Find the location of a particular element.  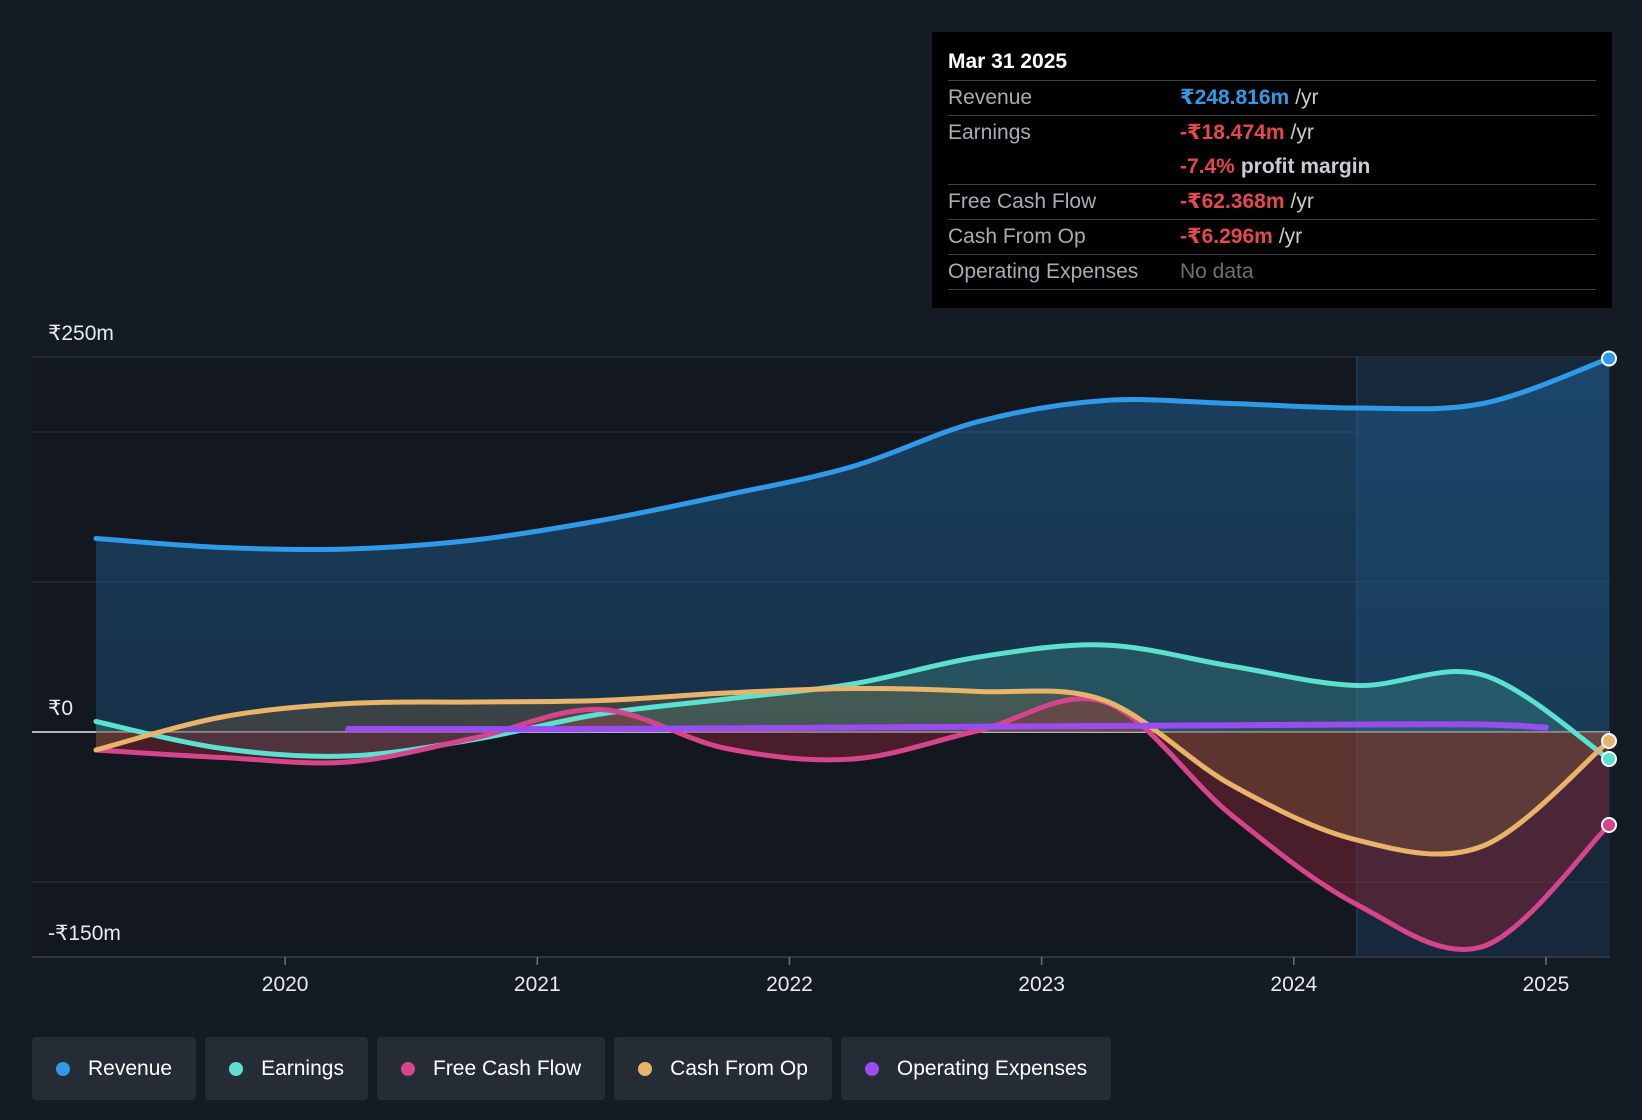

tooltip-earnings-label: Earnings is located at coordinates (989, 132).